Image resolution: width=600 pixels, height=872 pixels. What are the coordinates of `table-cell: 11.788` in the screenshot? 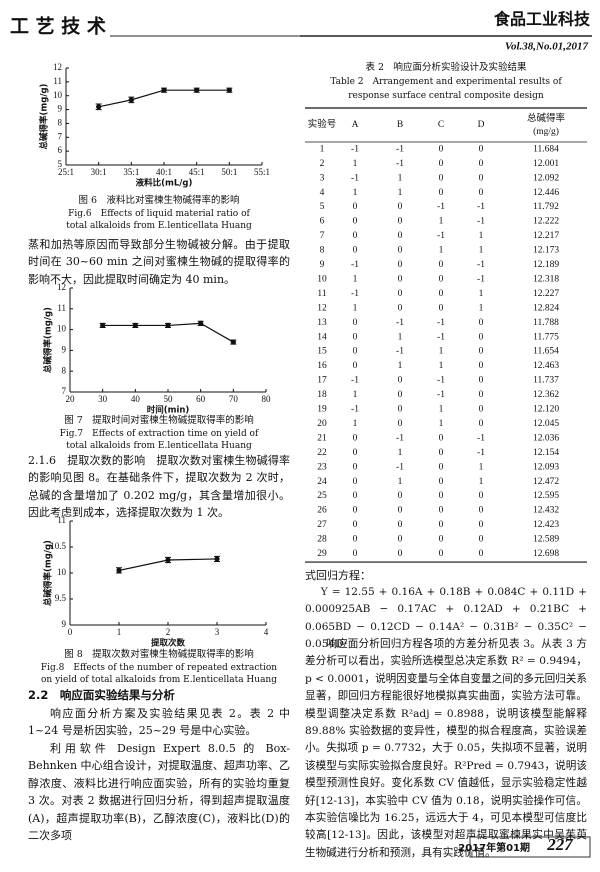 It's located at (546, 323).